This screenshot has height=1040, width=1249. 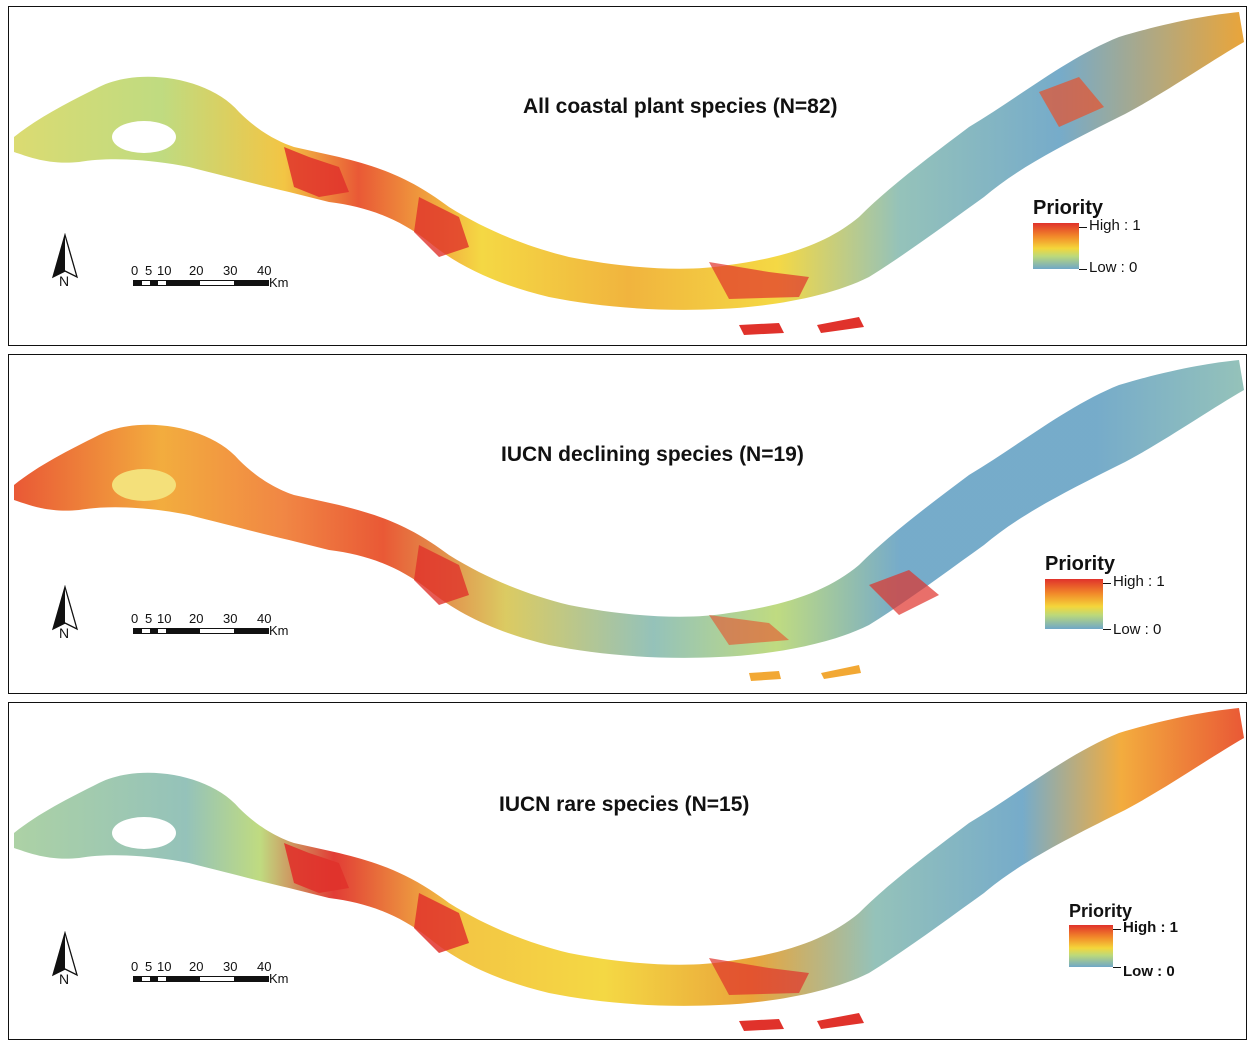 I want to click on map-title: All coastal plant species (N=82), so click(x=680, y=106).